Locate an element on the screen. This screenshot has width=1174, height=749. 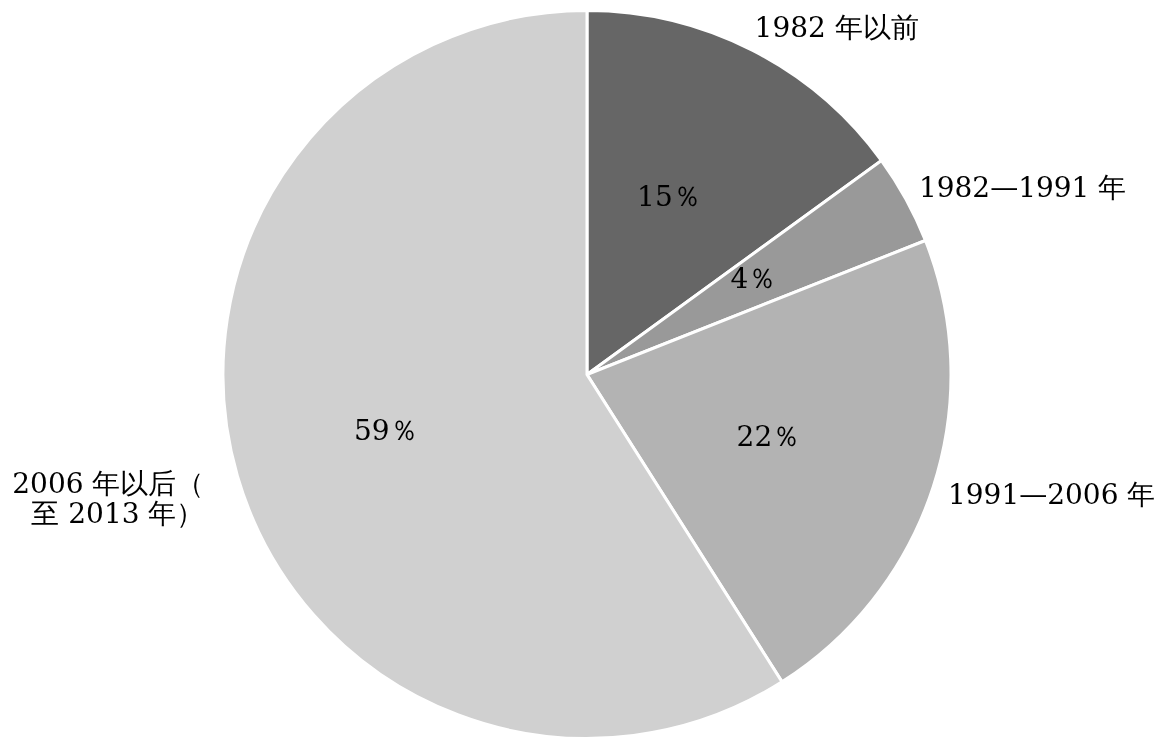
slice-label: 1982 年以前 is located at coordinates (836, 28).